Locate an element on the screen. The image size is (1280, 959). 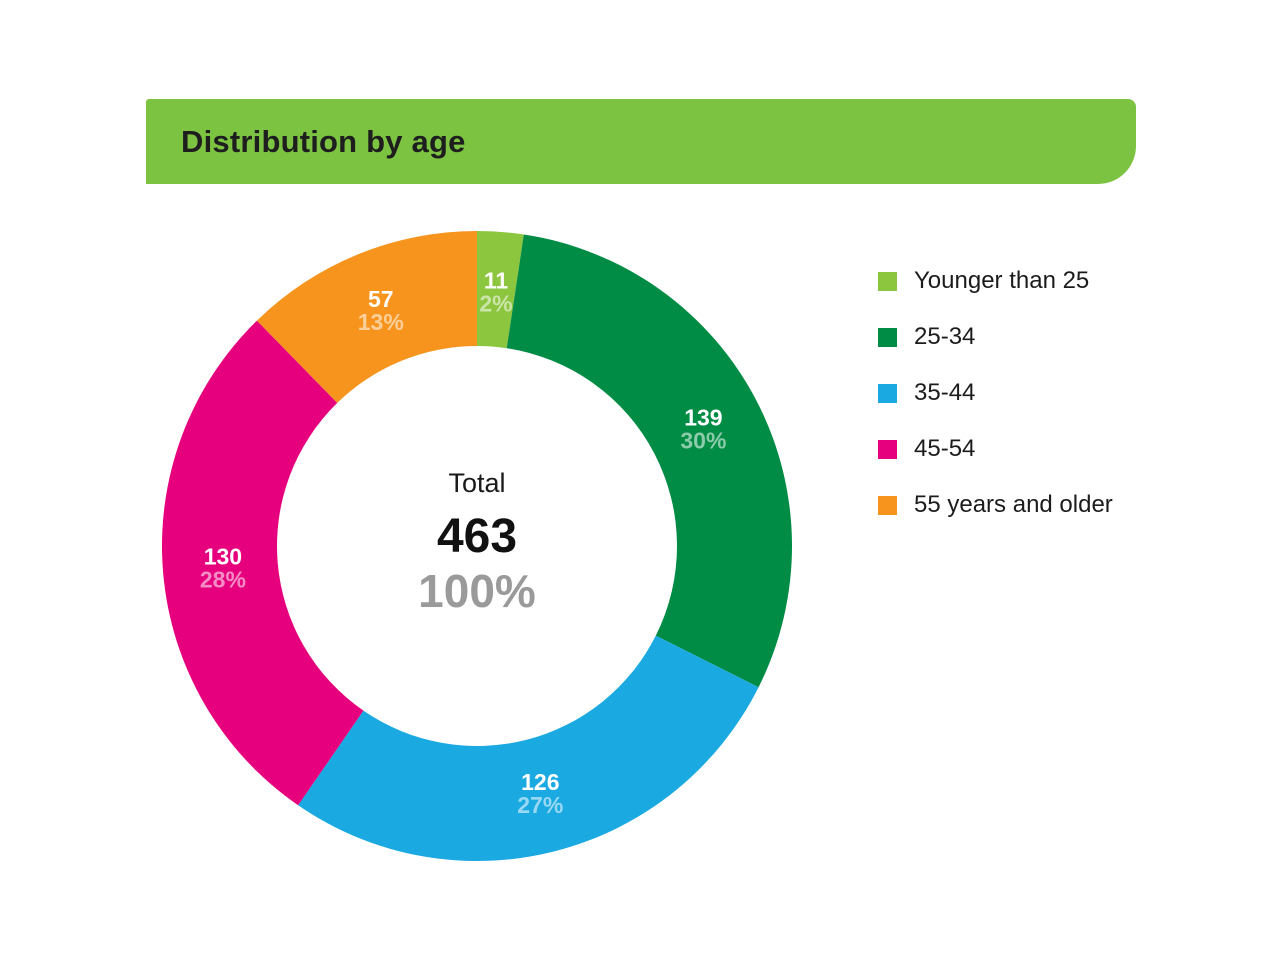
legend-item-younger-than-25: Younger than 25 is located at coordinates (995, 280).